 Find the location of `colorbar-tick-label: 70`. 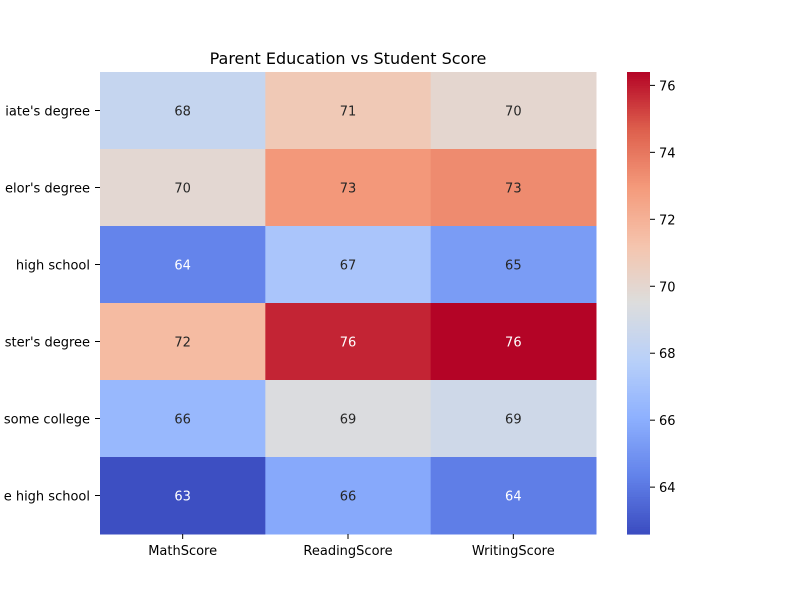

colorbar-tick-label: 70 is located at coordinates (667, 287).